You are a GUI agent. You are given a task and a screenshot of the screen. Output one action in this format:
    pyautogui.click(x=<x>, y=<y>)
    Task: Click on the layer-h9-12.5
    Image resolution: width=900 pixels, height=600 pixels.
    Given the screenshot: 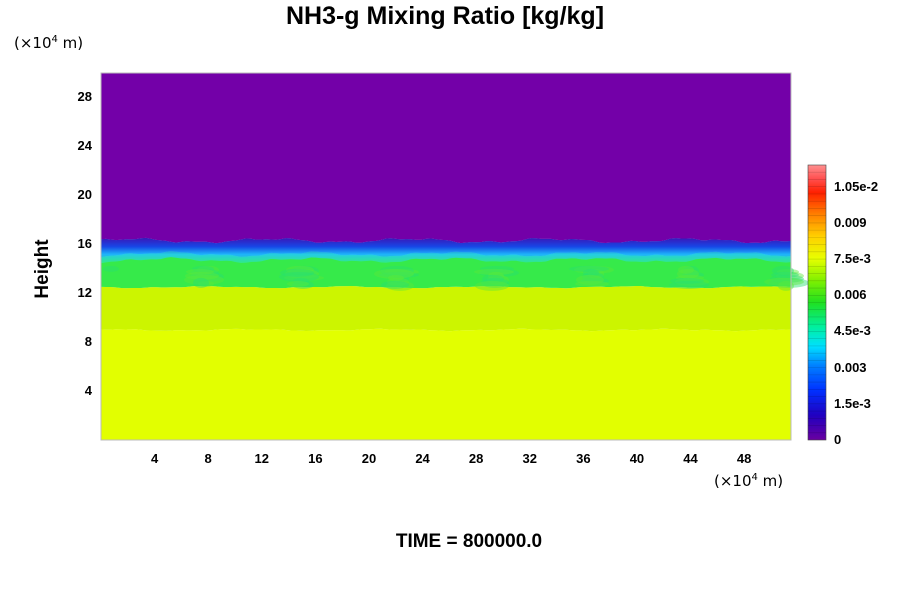 What is the action you would take?
    pyautogui.click(x=446, y=308)
    